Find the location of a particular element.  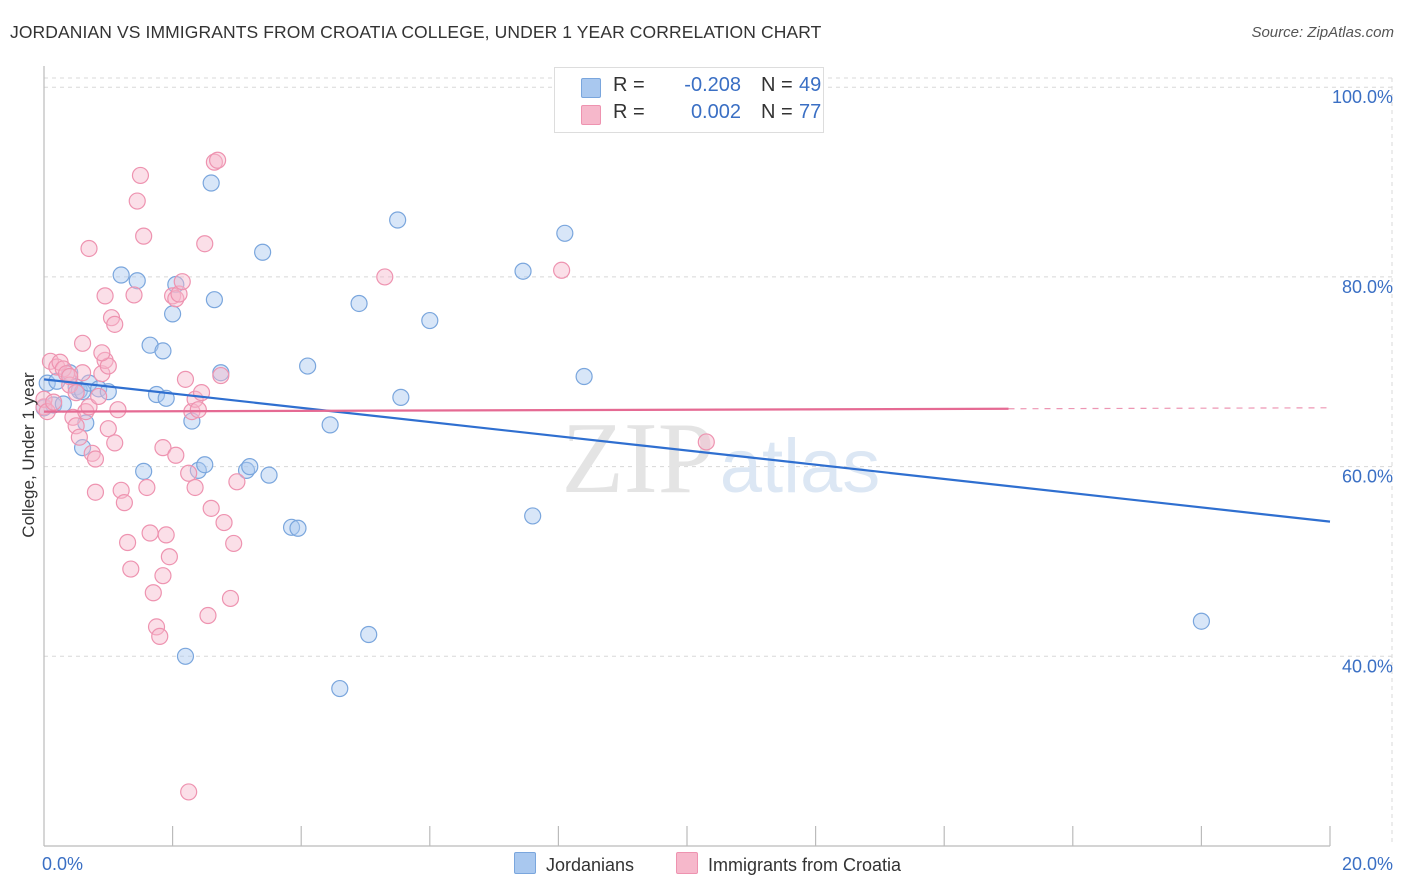

croatia-swatch is located at coordinates (591, 115).